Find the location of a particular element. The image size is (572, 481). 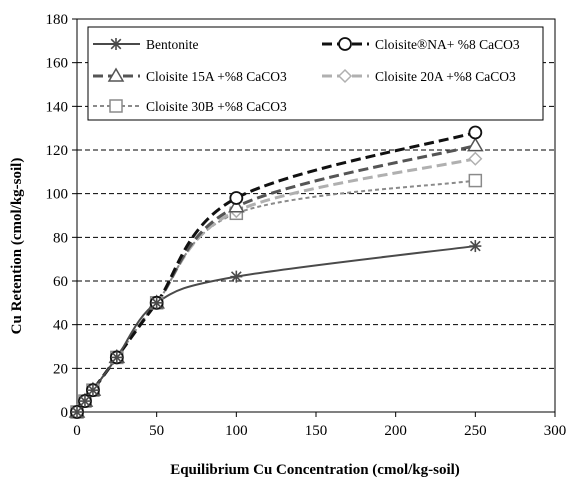

y-tick-label-5: 100 is located at coordinates (57, 195).